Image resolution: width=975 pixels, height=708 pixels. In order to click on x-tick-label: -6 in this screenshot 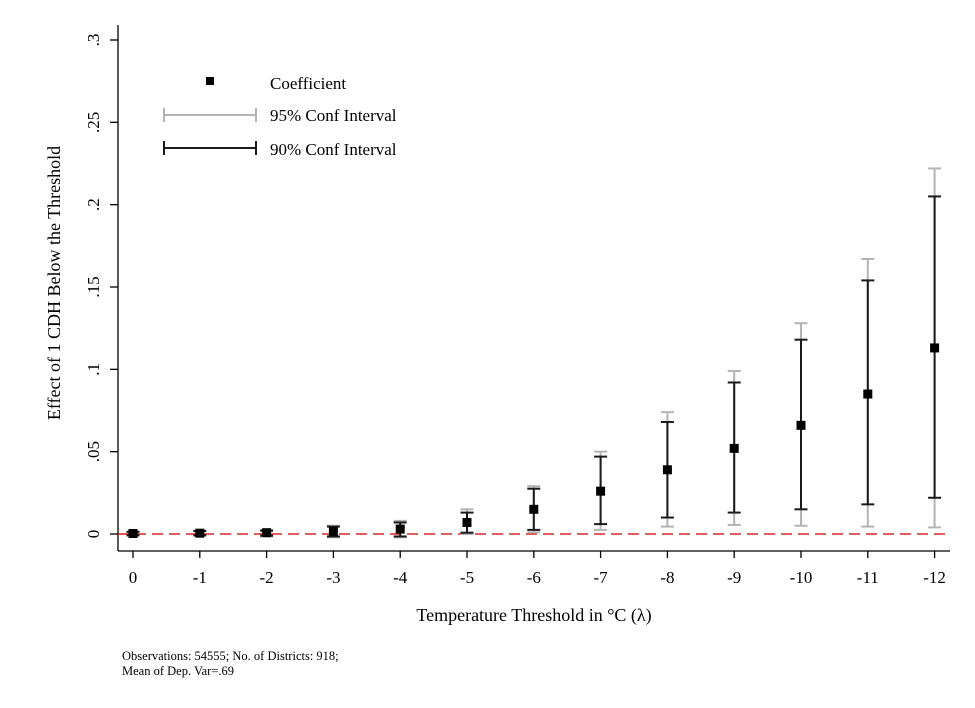, I will do `click(534, 577)`.